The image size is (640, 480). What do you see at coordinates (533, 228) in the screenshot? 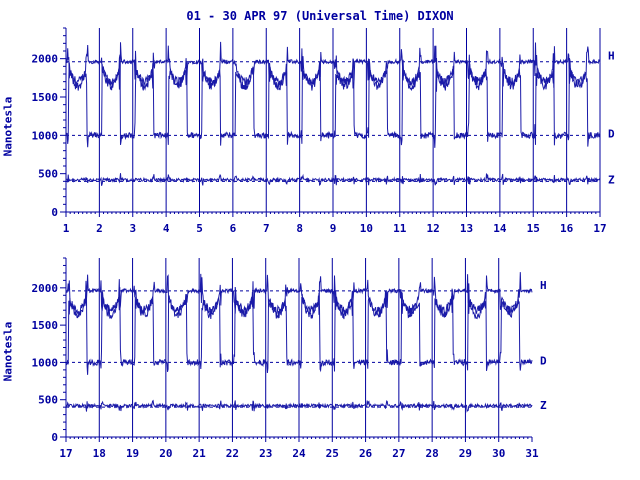
I see `x-tick-label: 15` at bounding box center [533, 228].